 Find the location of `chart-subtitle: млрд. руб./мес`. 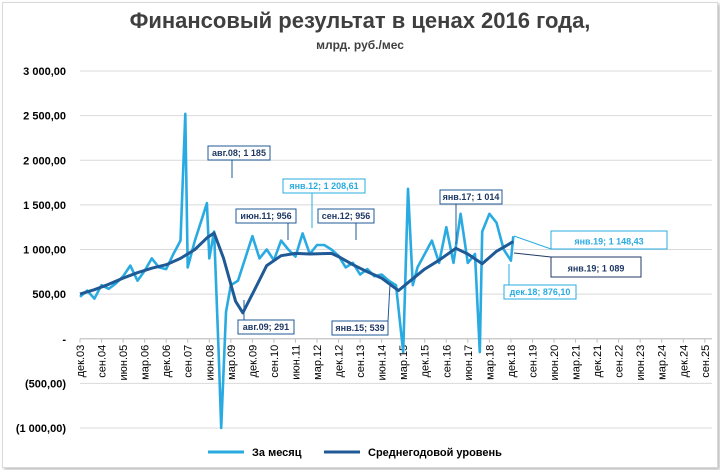

chart-subtitle: млрд. руб./мес is located at coordinates (360, 45).